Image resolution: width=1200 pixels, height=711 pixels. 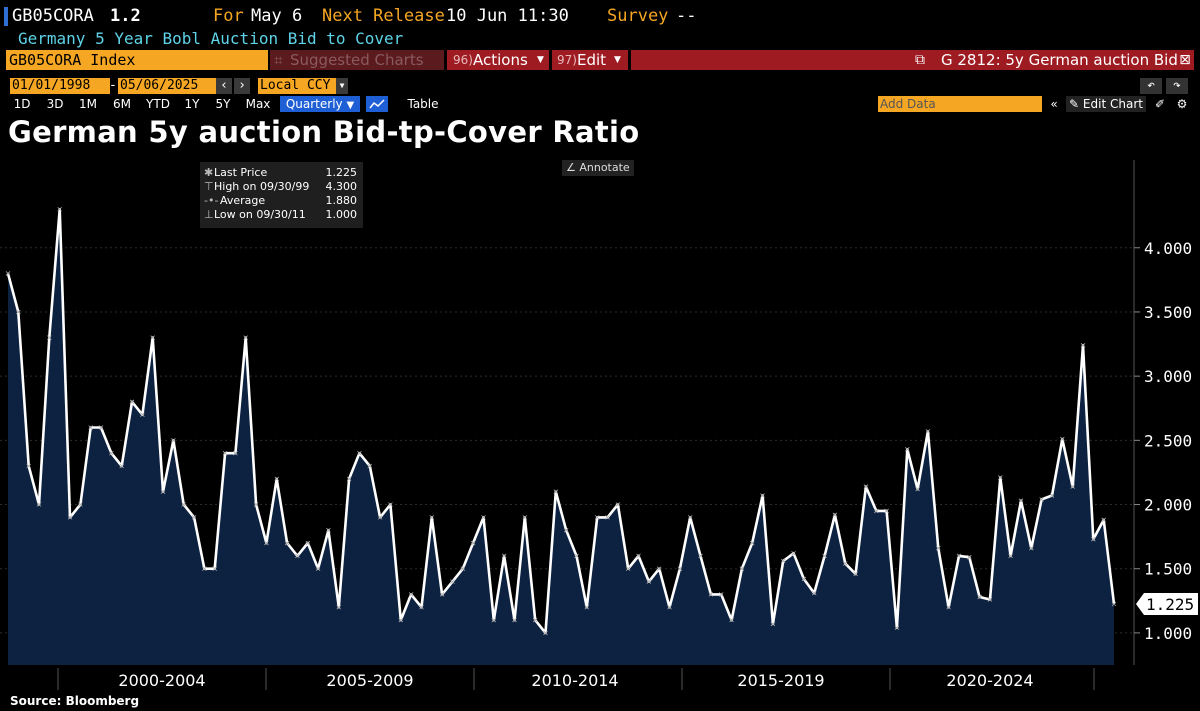 I want to click on annotate-button: ∠ Annotate, so click(x=598, y=168).